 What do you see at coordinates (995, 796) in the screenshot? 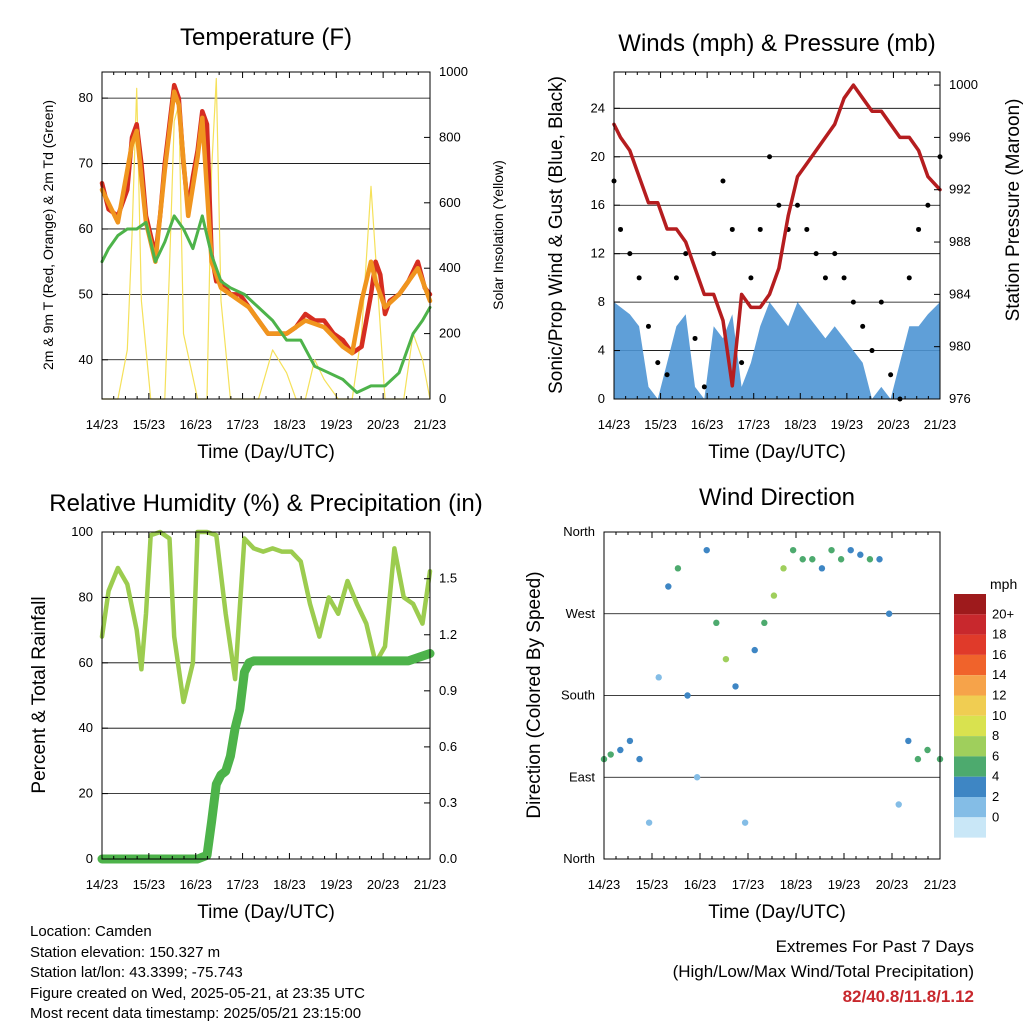
I see `legend-label: 2` at bounding box center [995, 796].